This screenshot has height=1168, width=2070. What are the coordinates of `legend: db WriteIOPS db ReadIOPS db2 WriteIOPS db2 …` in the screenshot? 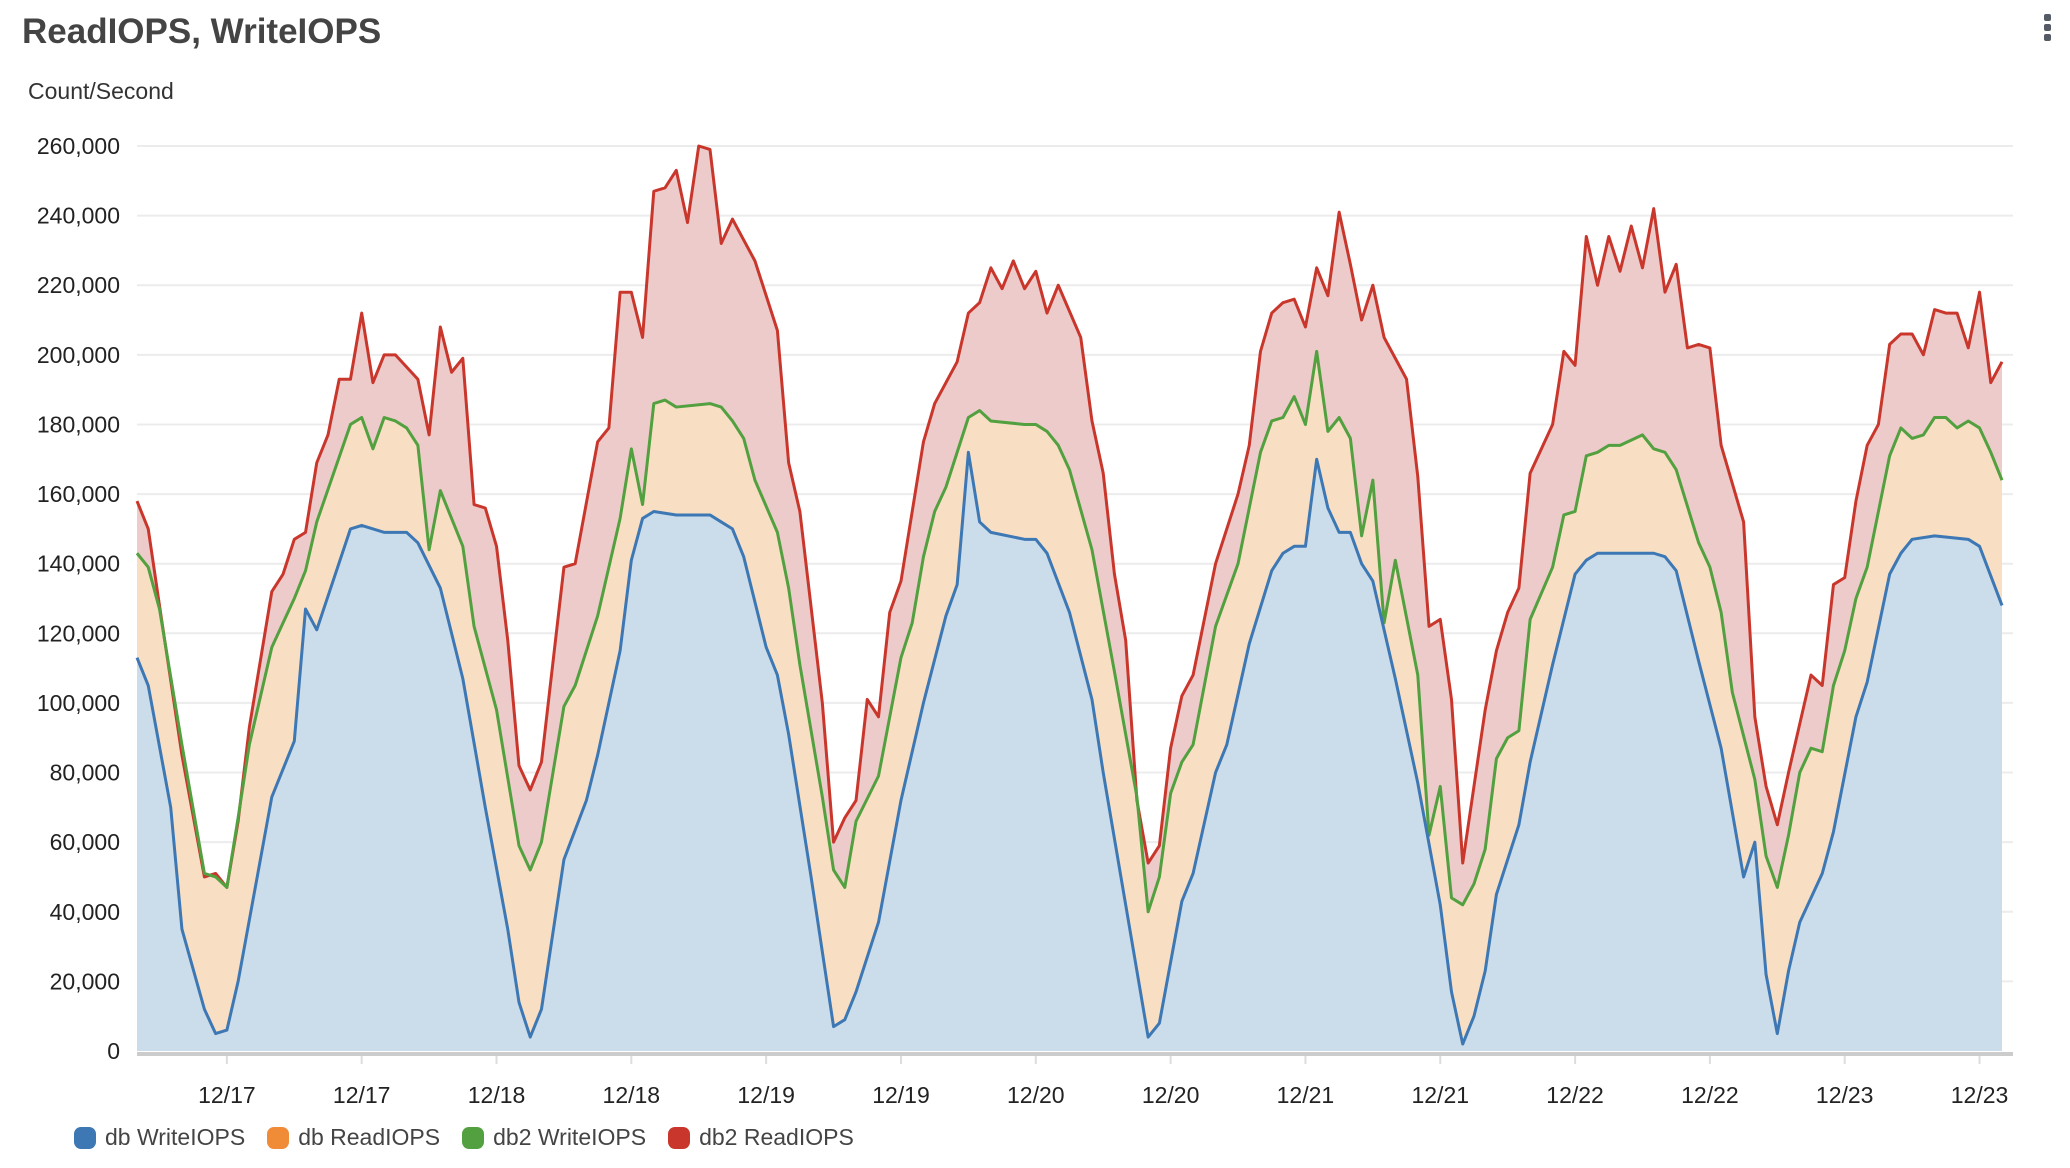 It's located at (464, 1137).